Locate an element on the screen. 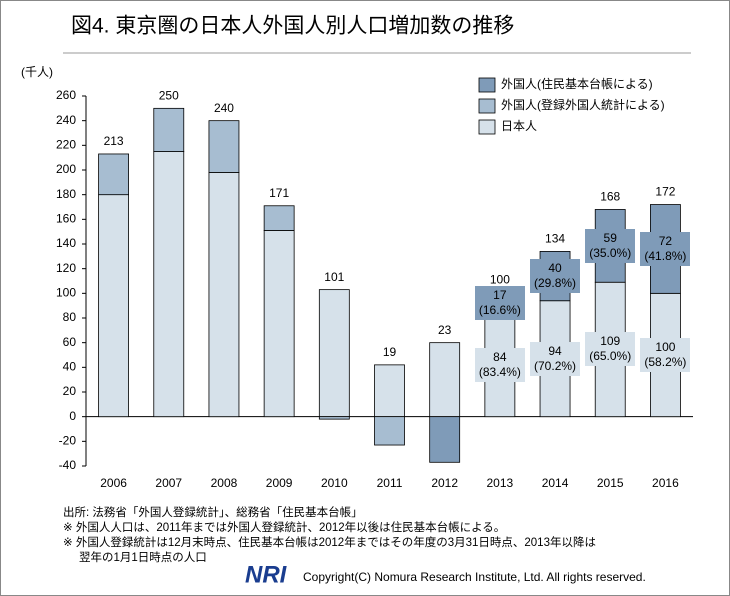 The width and height of the screenshot is (730, 596). x-tick-label: 2007 is located at coordinates (168, 483).